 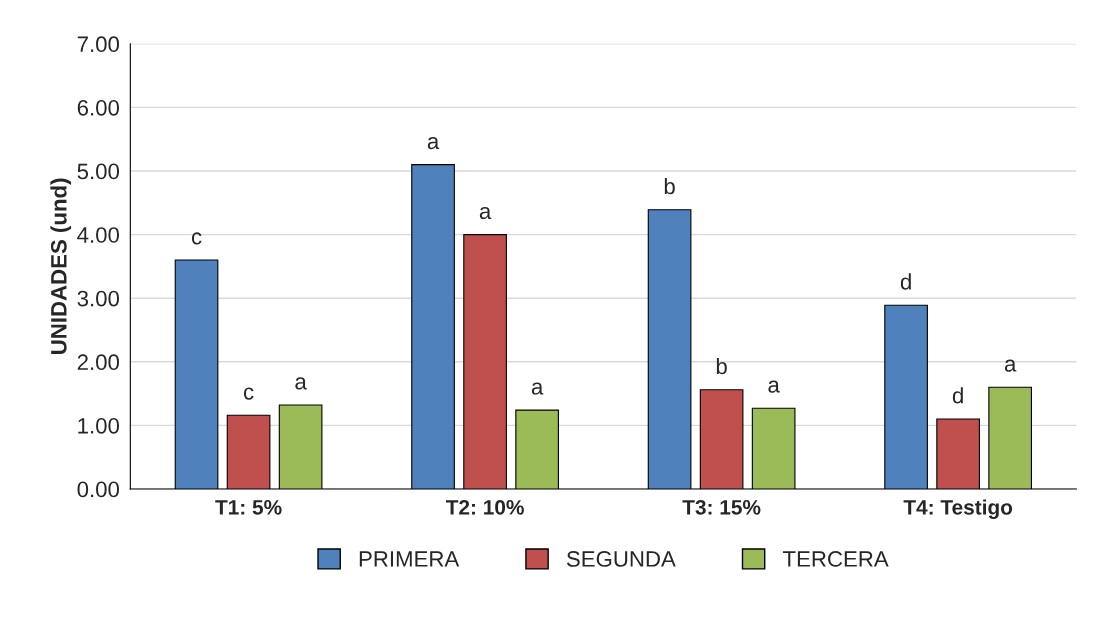 I want to click on y-axis-title: UNIDADES (und), so click(x=61, y=266).